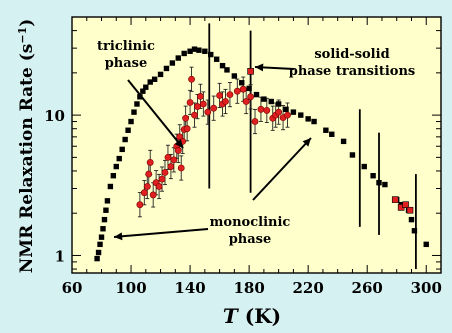 The width and height of the screenshot is (452, 333). What do you see at coordinates (155, 114) in the screenshot?
I see `arrow-triclinic` at bounding box center [155, 114].